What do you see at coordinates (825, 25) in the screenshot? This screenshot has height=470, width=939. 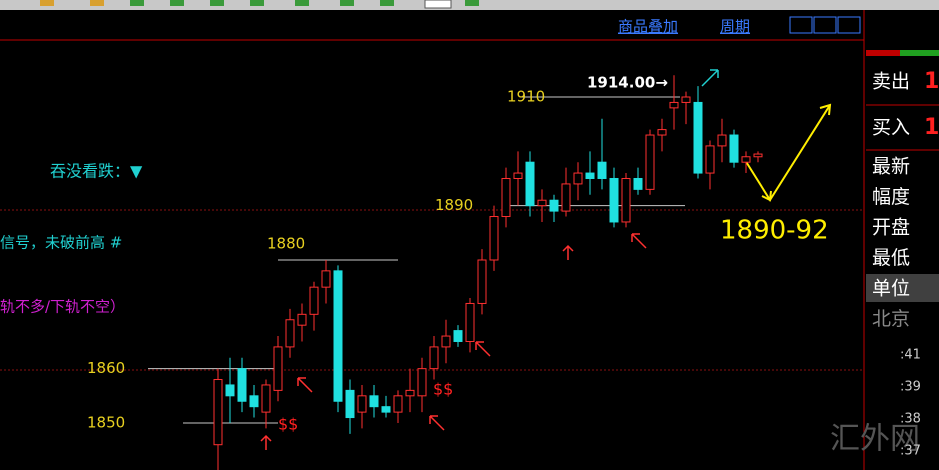 I see `nav-buttons` at bounding box center [825, 25].